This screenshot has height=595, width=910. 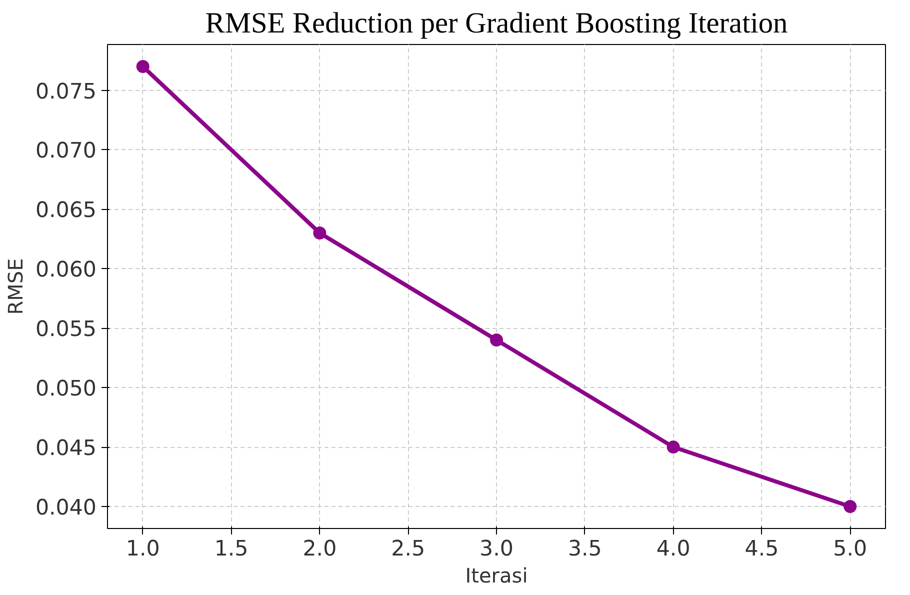 What do you see at coordinates (66, 389) in the screenshot?
I see `y-tick-label: 0.050` at bounding box center [66, 389].